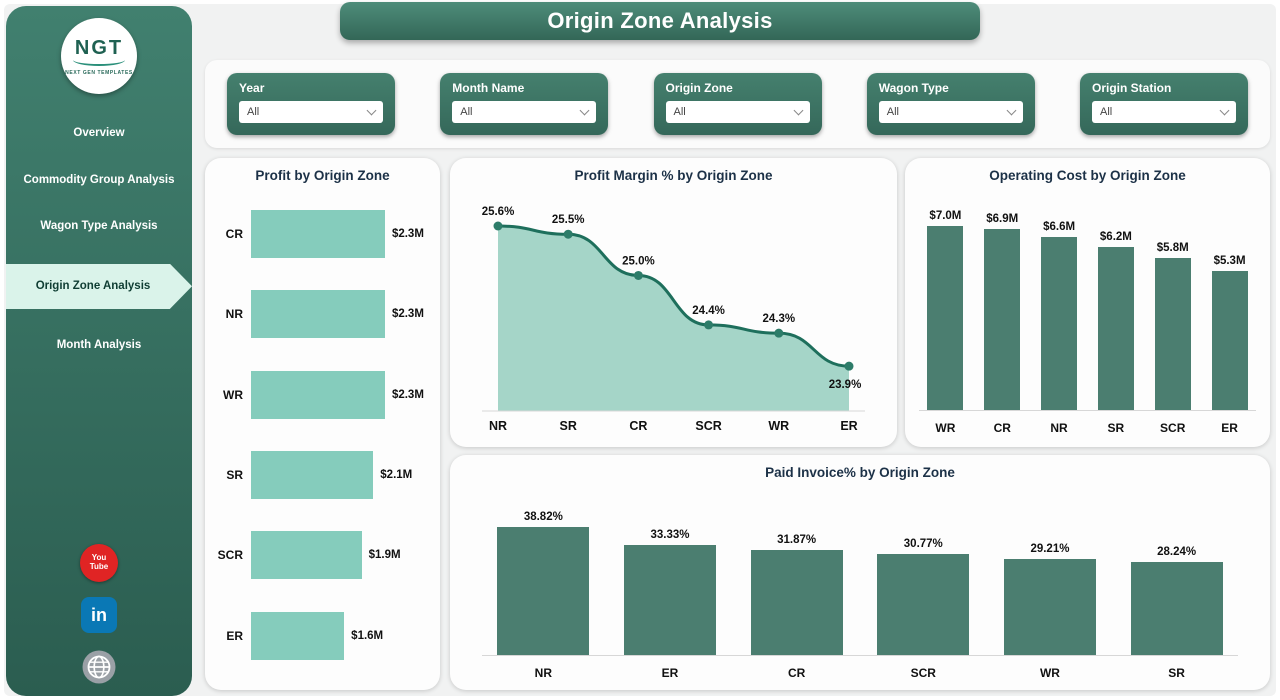 The image size is (1280, 700). What do you see at coordinates (99, 558) in the screenshot?
I see `youtube-label-top: You` at bounding box center [99, 558].